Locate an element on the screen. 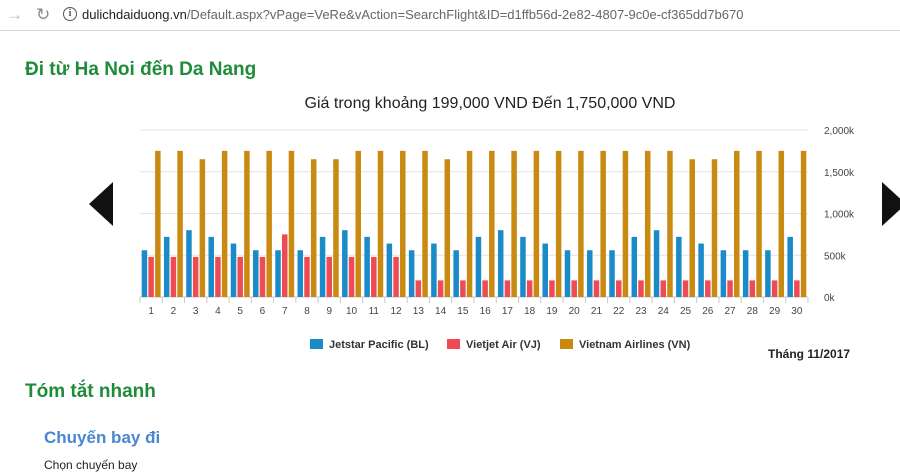  x-tick-label: 29 is located at coordinates (775, 311).